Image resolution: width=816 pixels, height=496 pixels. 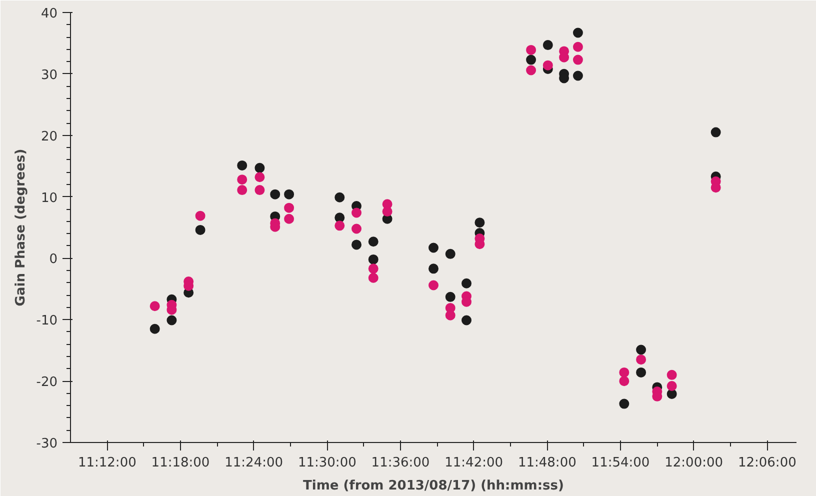 I want to click on x-tick-label: 11:12:00, so click(x=107, y=463).